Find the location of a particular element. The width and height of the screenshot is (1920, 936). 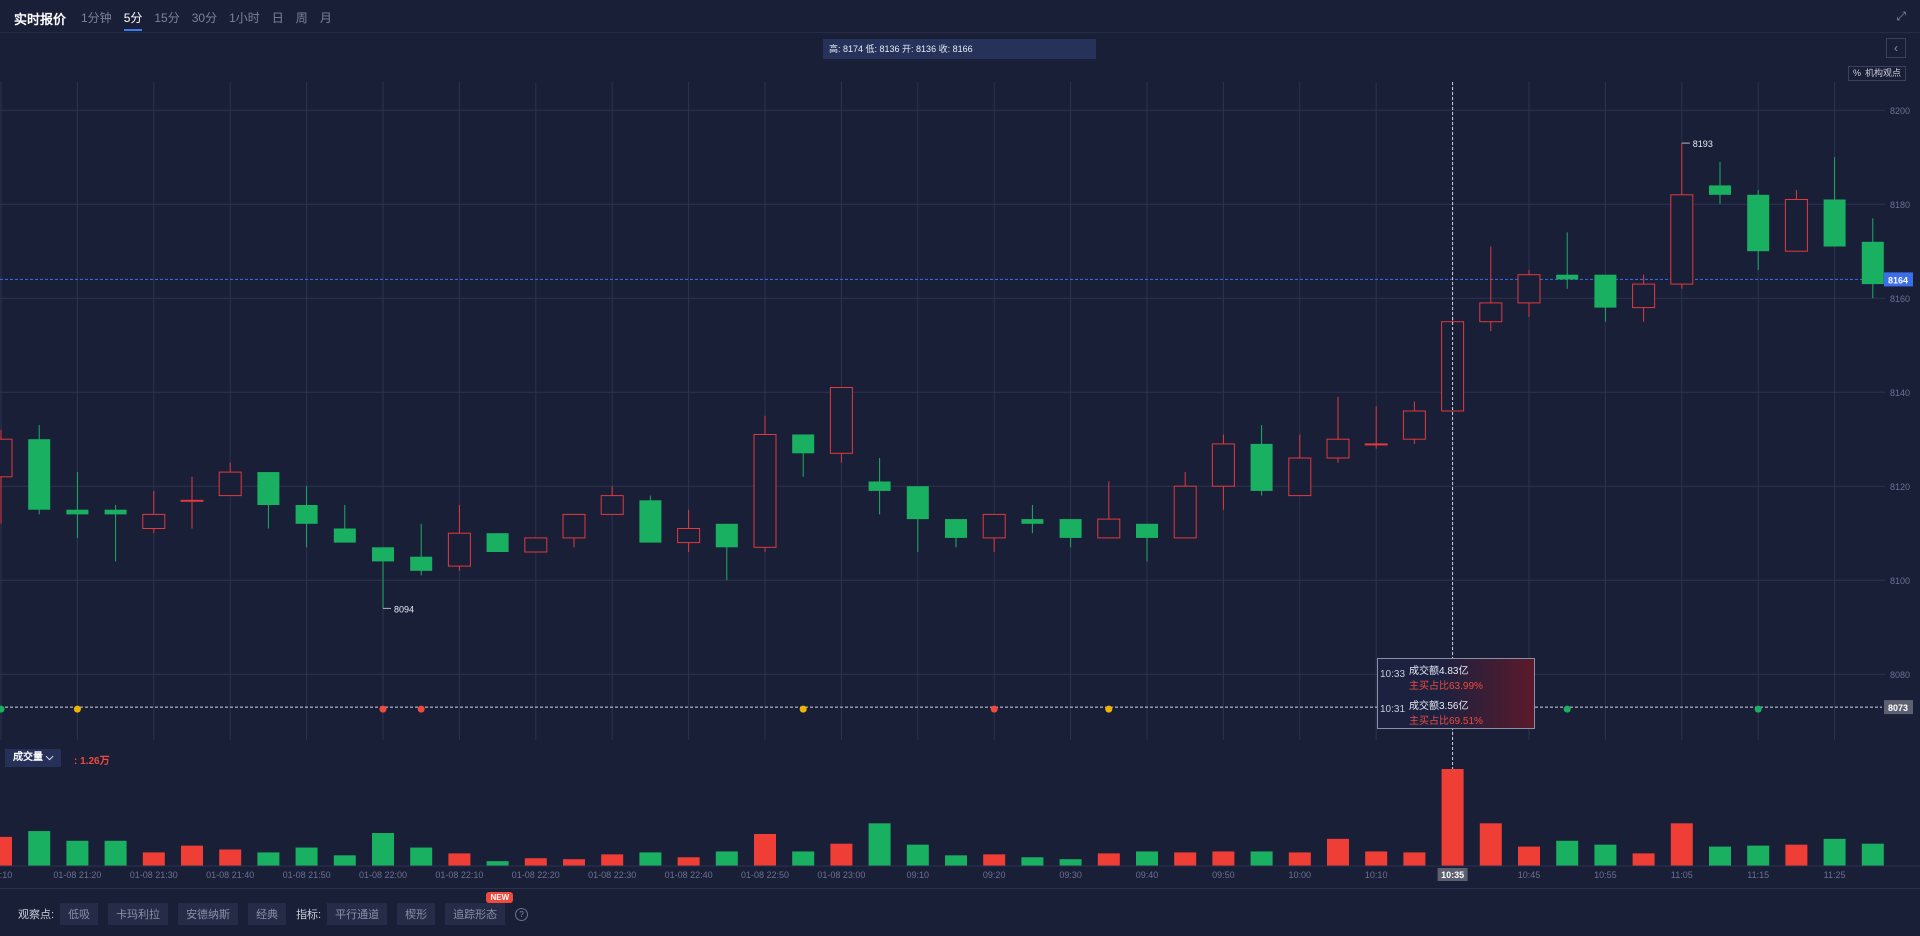

indicator-label: 指标: is located at coordinates (309, 915).